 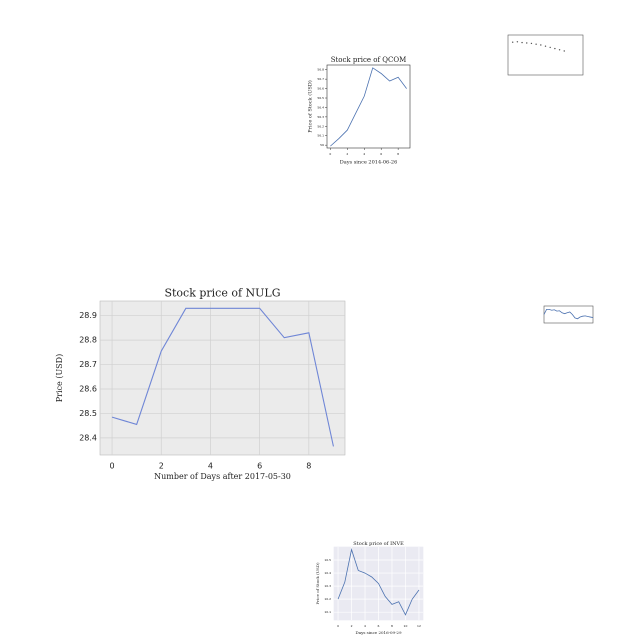 What do you see at coordinates (327, 612) in the screenshot?
I see `y-tick-label: 10.1` at bounding box center [327, 612].